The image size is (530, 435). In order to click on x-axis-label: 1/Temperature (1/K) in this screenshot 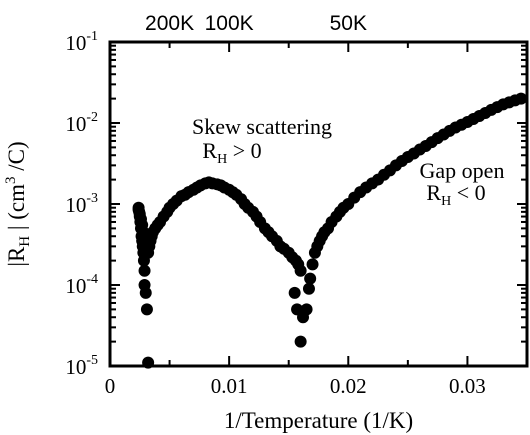, I will do `click(318, 420)`.